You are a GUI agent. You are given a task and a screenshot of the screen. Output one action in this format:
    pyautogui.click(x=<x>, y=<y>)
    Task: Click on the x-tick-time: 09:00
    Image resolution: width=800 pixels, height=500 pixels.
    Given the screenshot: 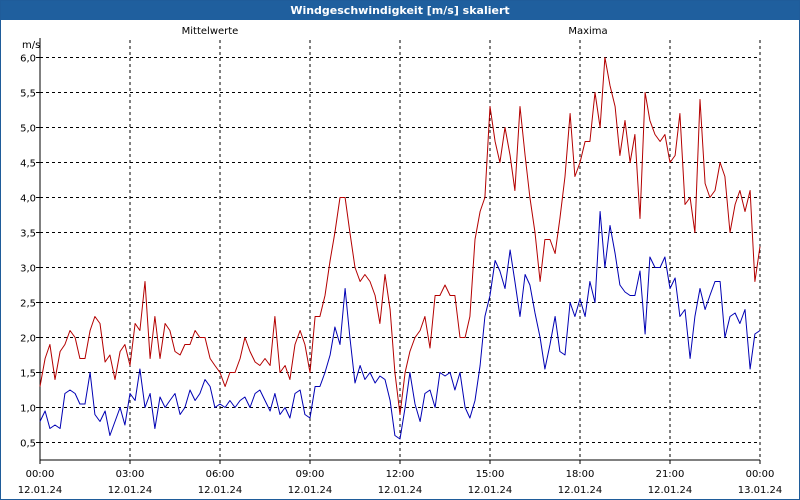 What is the action you would take?
    pyautogui.click(x=310, y=474)
    